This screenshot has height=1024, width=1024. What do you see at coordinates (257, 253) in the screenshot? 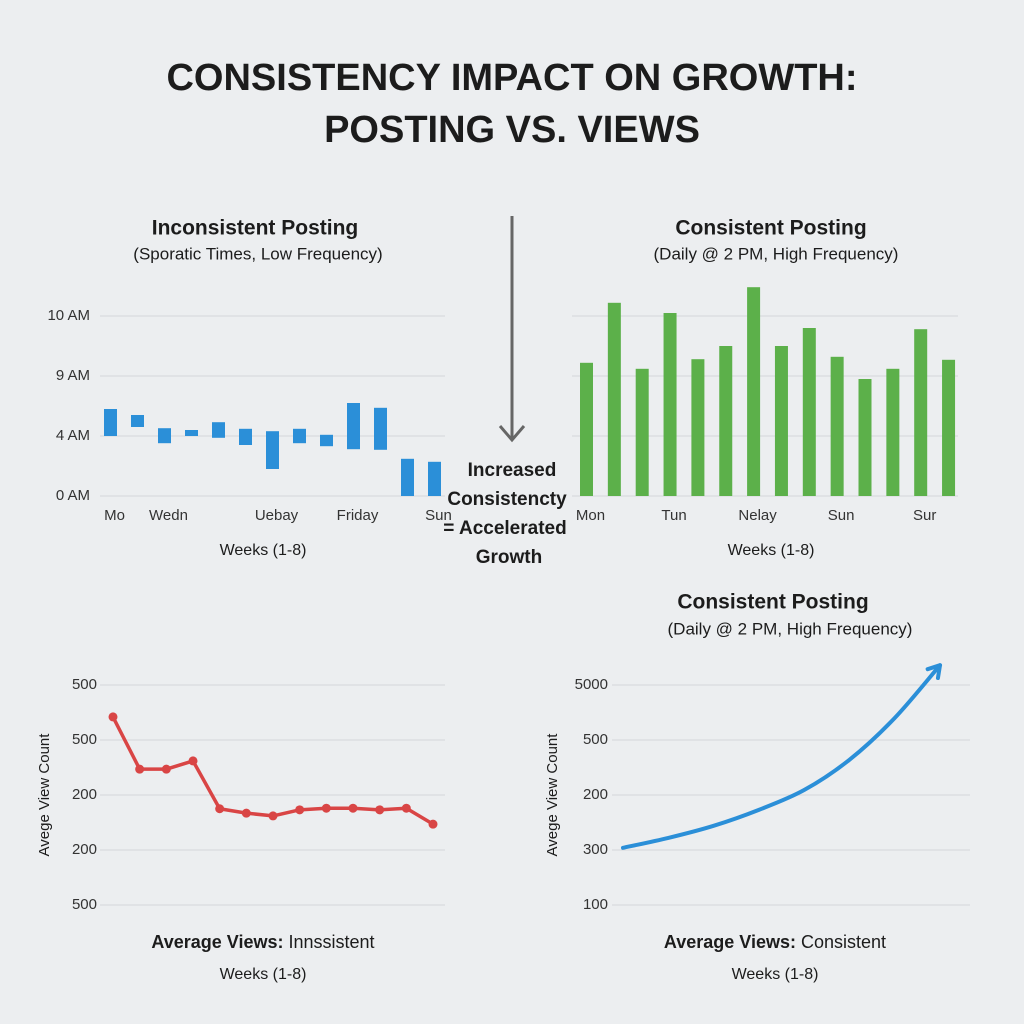
I see `chart-subtitle: (Sporatic Times, Low Frequency)` at bounding box center [257, 253].